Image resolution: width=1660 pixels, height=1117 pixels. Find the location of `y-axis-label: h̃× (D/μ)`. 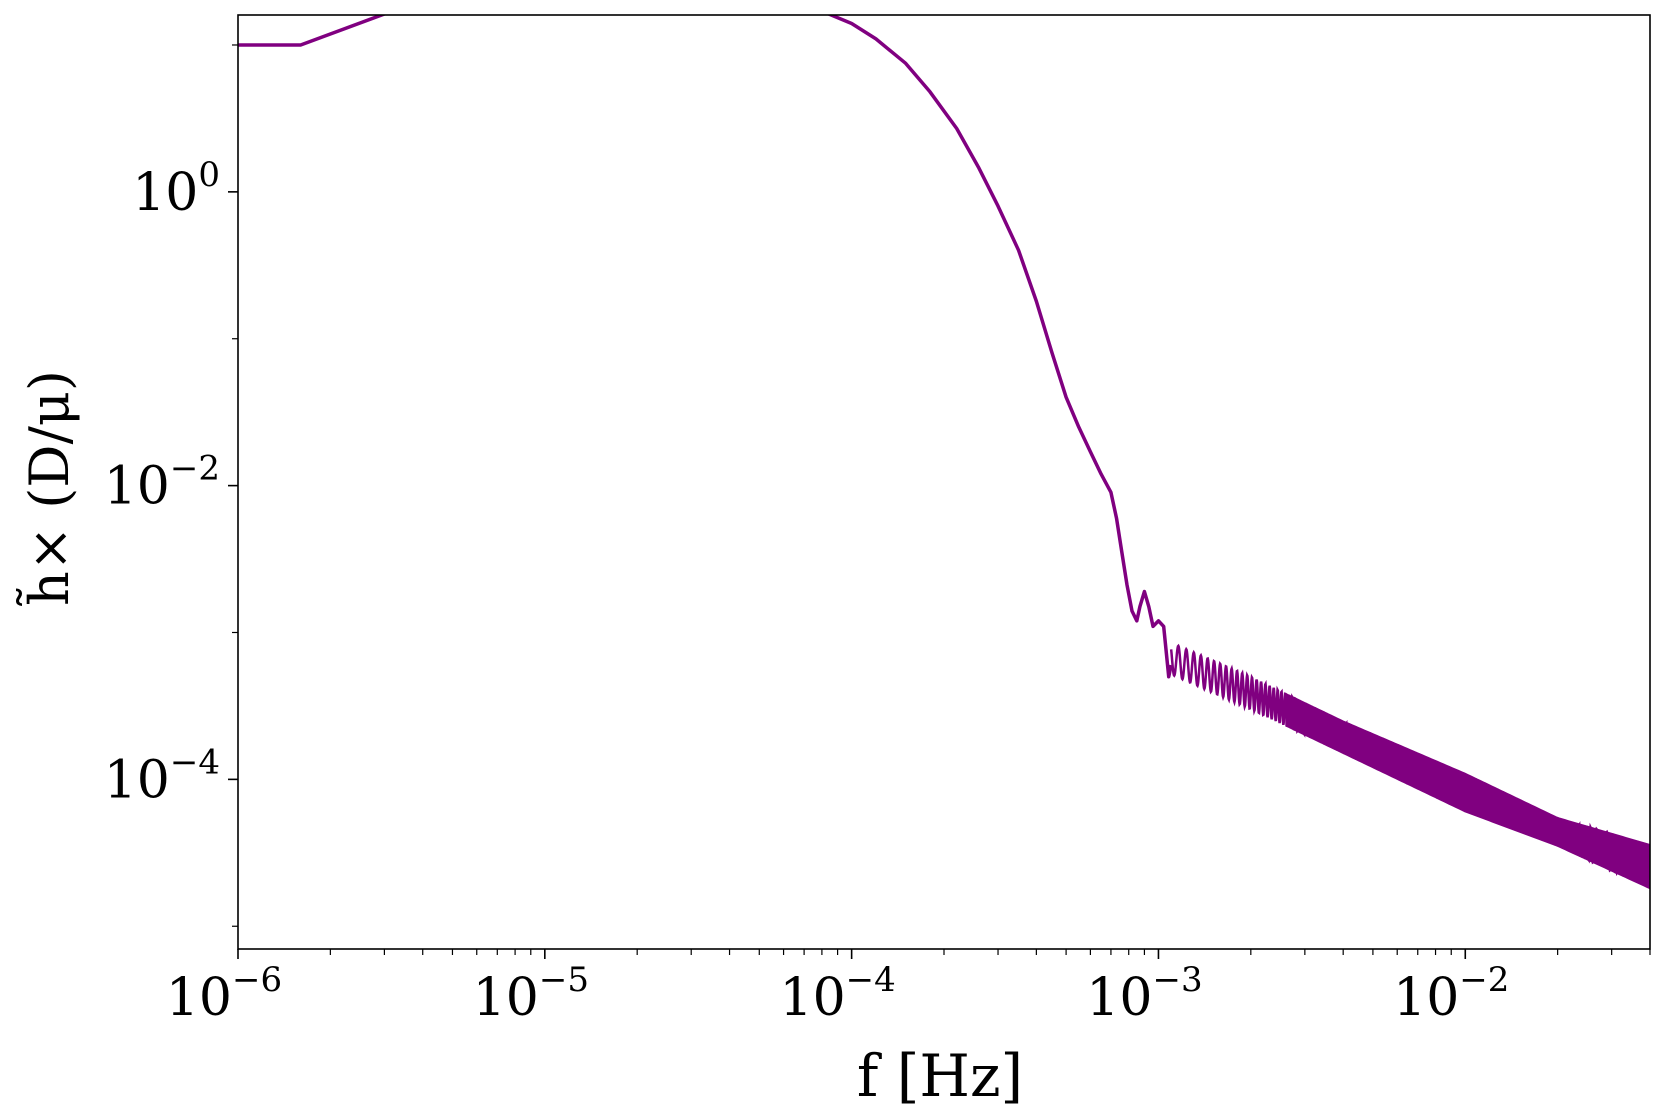

y-axis-label: h̃× (D/μ) is located at coordinates (48, 488).